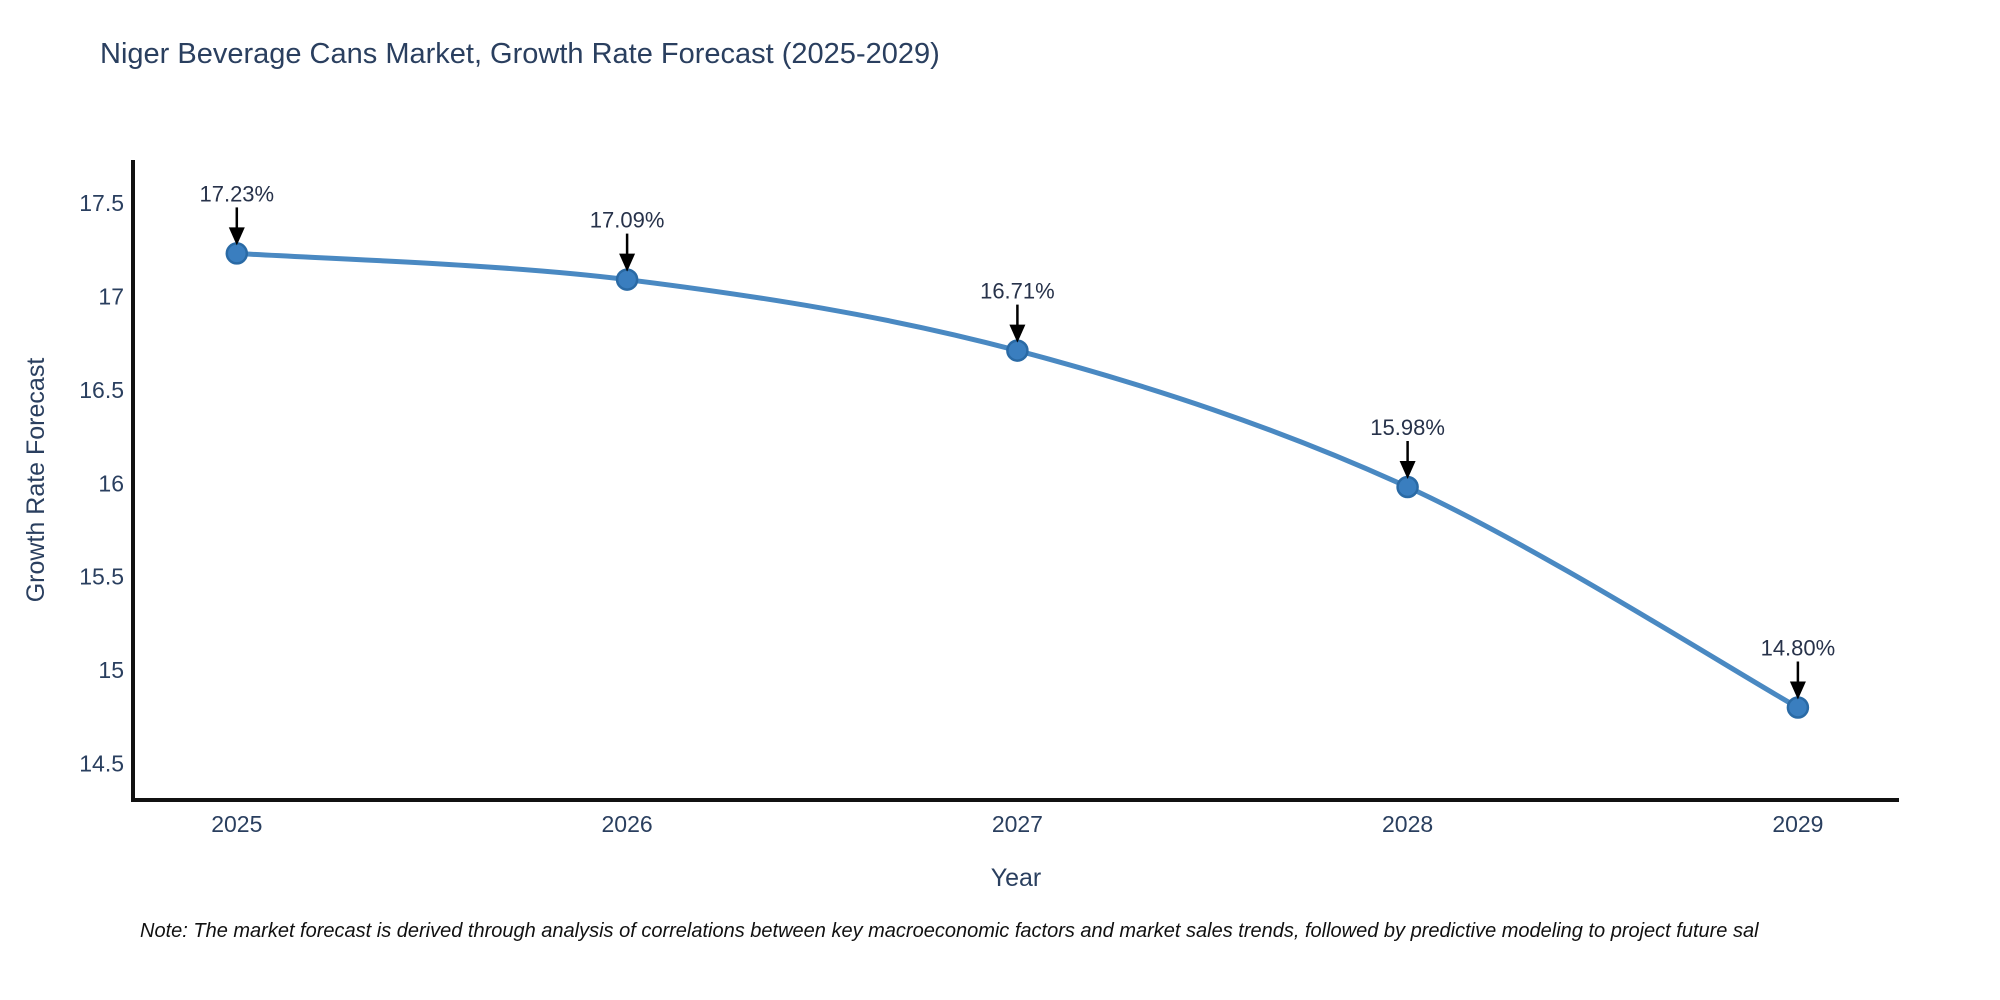  Describe the element at coordinates (236, 223) in the screenshot. I see `data-point-group: 17.23%` at that location.